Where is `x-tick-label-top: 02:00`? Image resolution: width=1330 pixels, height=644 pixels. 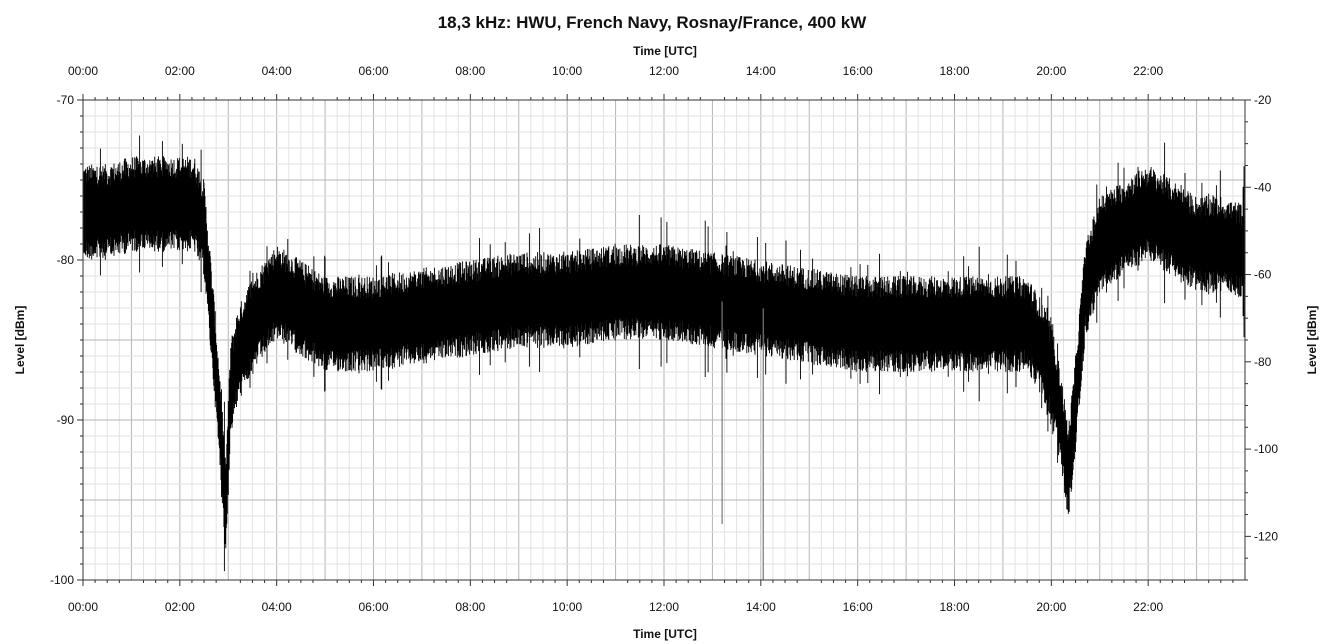
x-tick-label-top: 02:00 is located at coordinates (180, 71).